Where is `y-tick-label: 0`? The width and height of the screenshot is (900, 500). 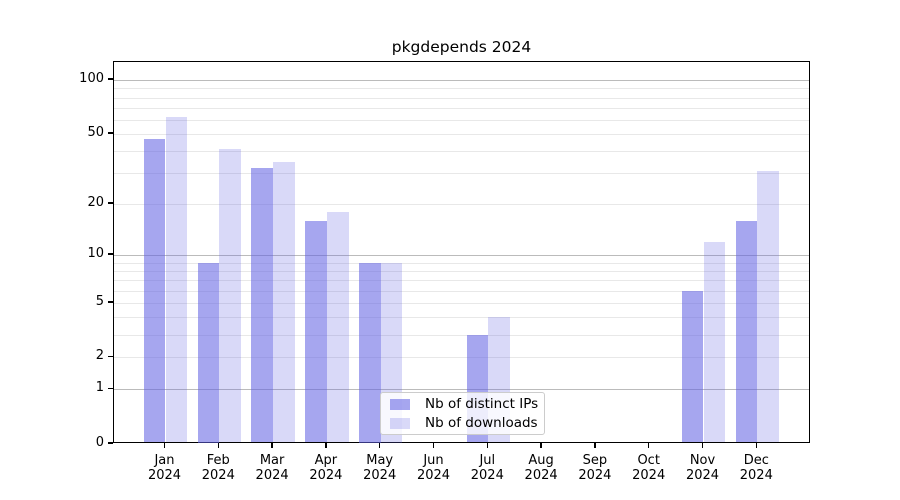
y-tick-label: 0 is located at coordinates (99, 442).